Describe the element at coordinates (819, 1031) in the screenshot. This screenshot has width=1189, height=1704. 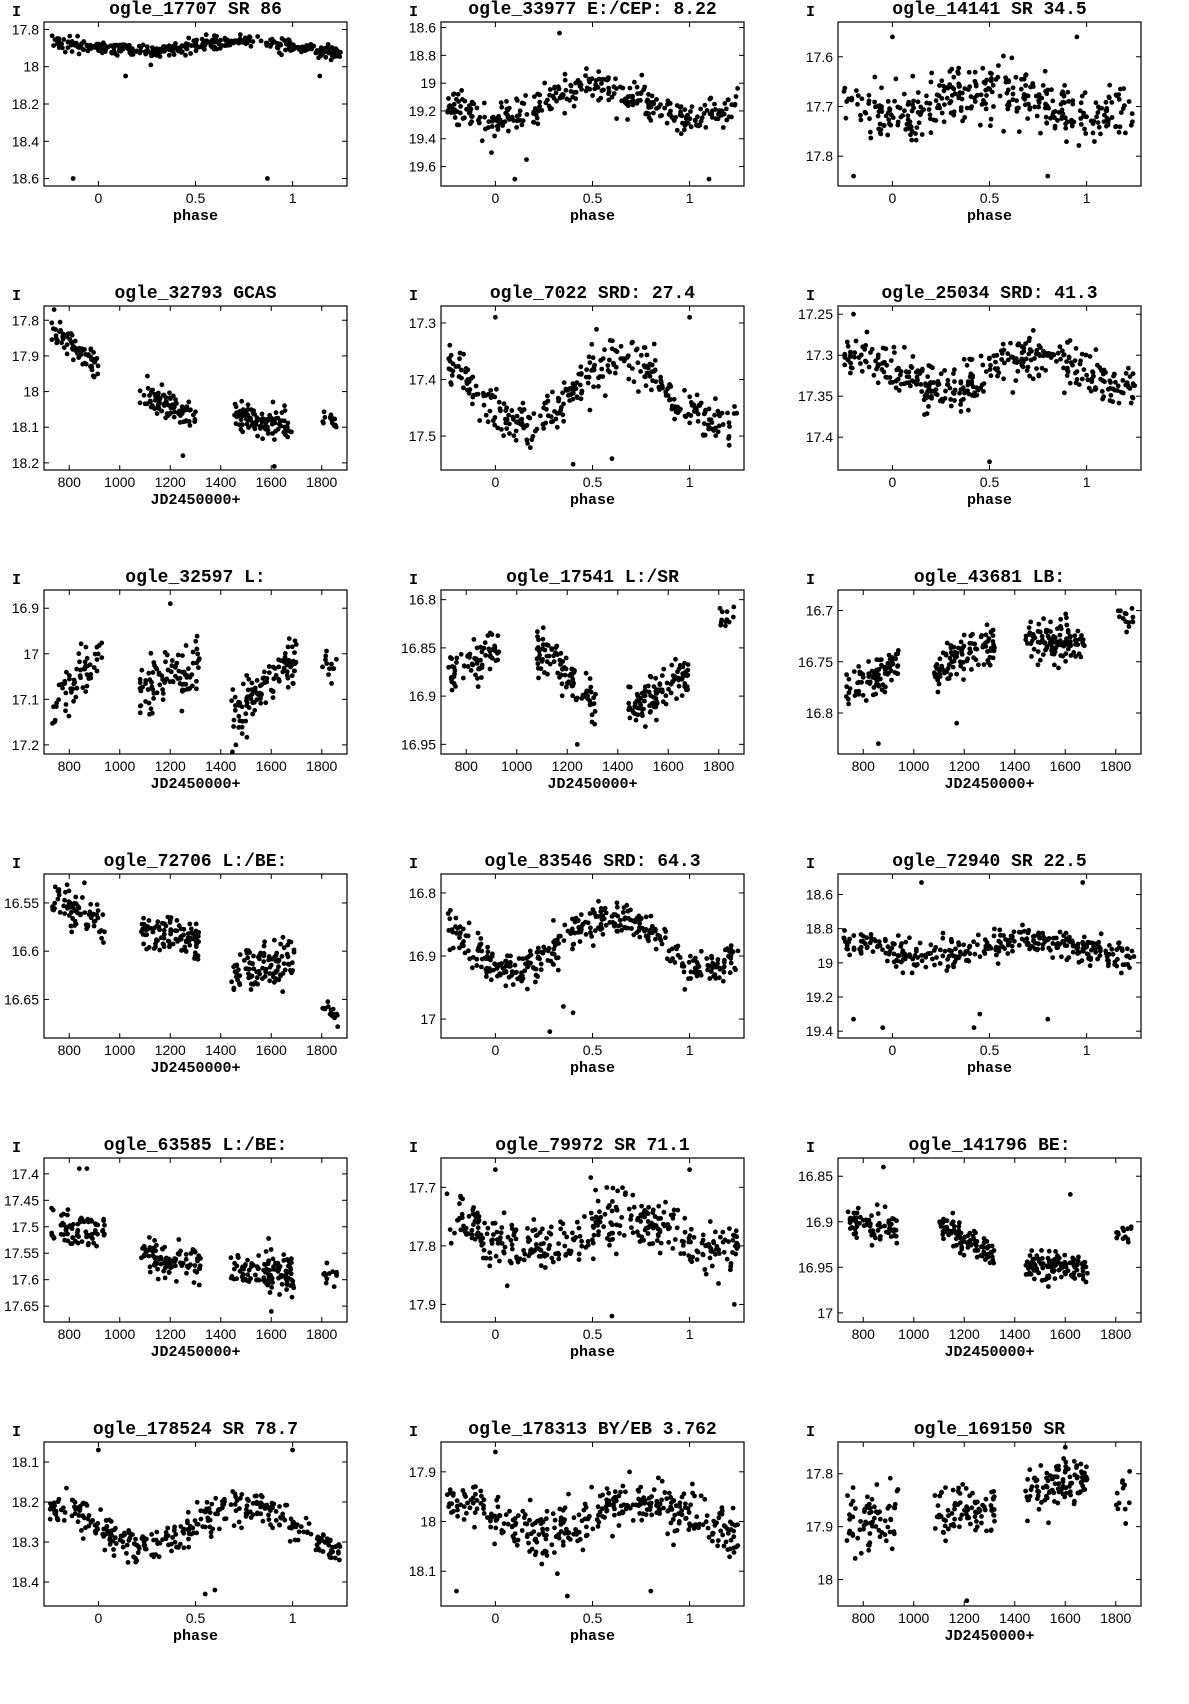
I see `y-tick-label: 19.4` at that location.